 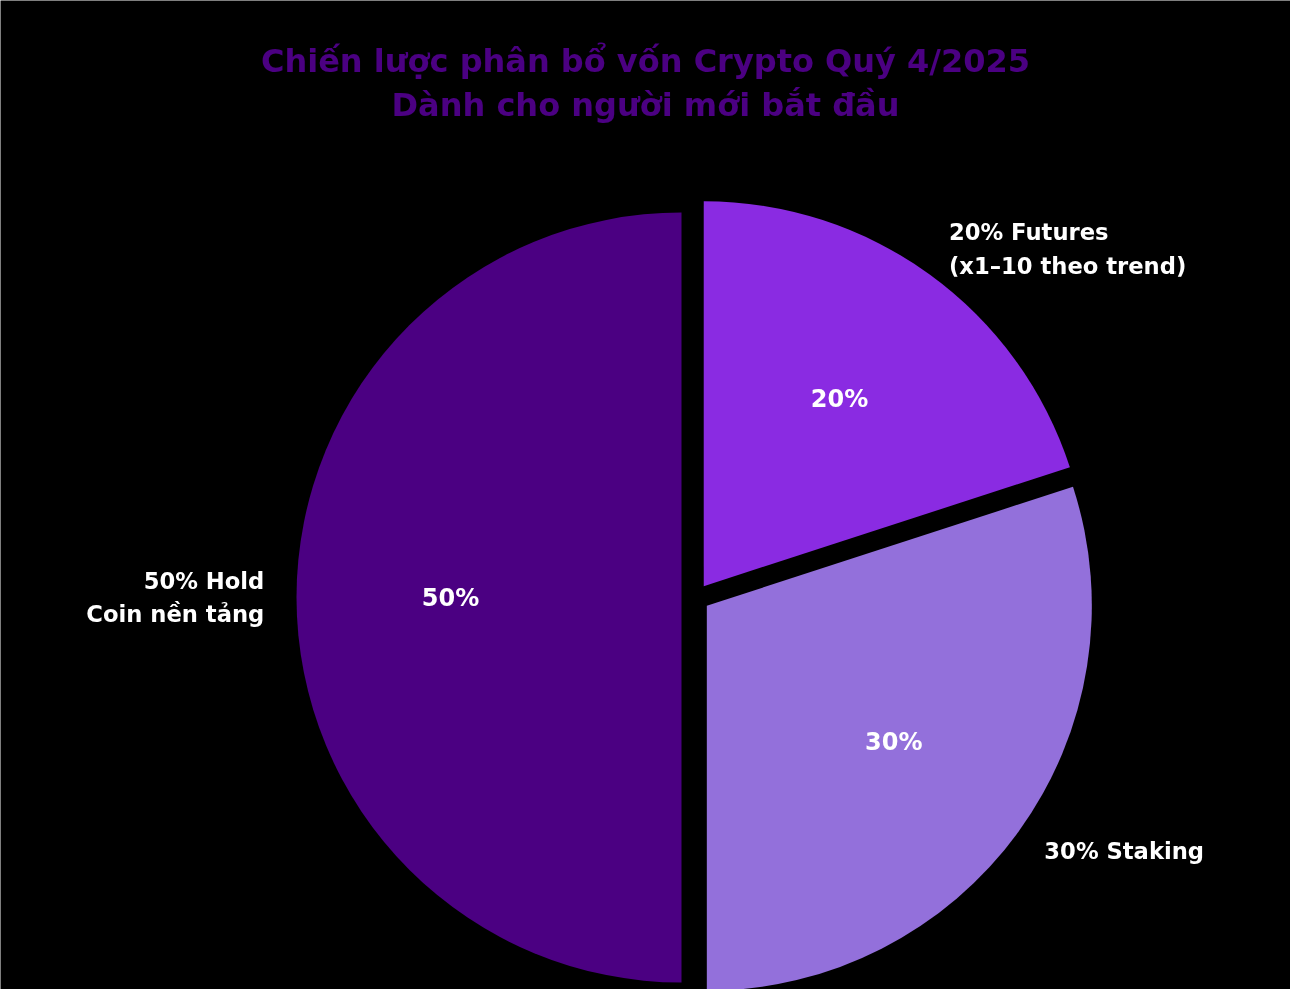 What do you see at coordinates (839, 399) in the screenshot?
I see `data-label: 20%` at bounding box center [839, 399].